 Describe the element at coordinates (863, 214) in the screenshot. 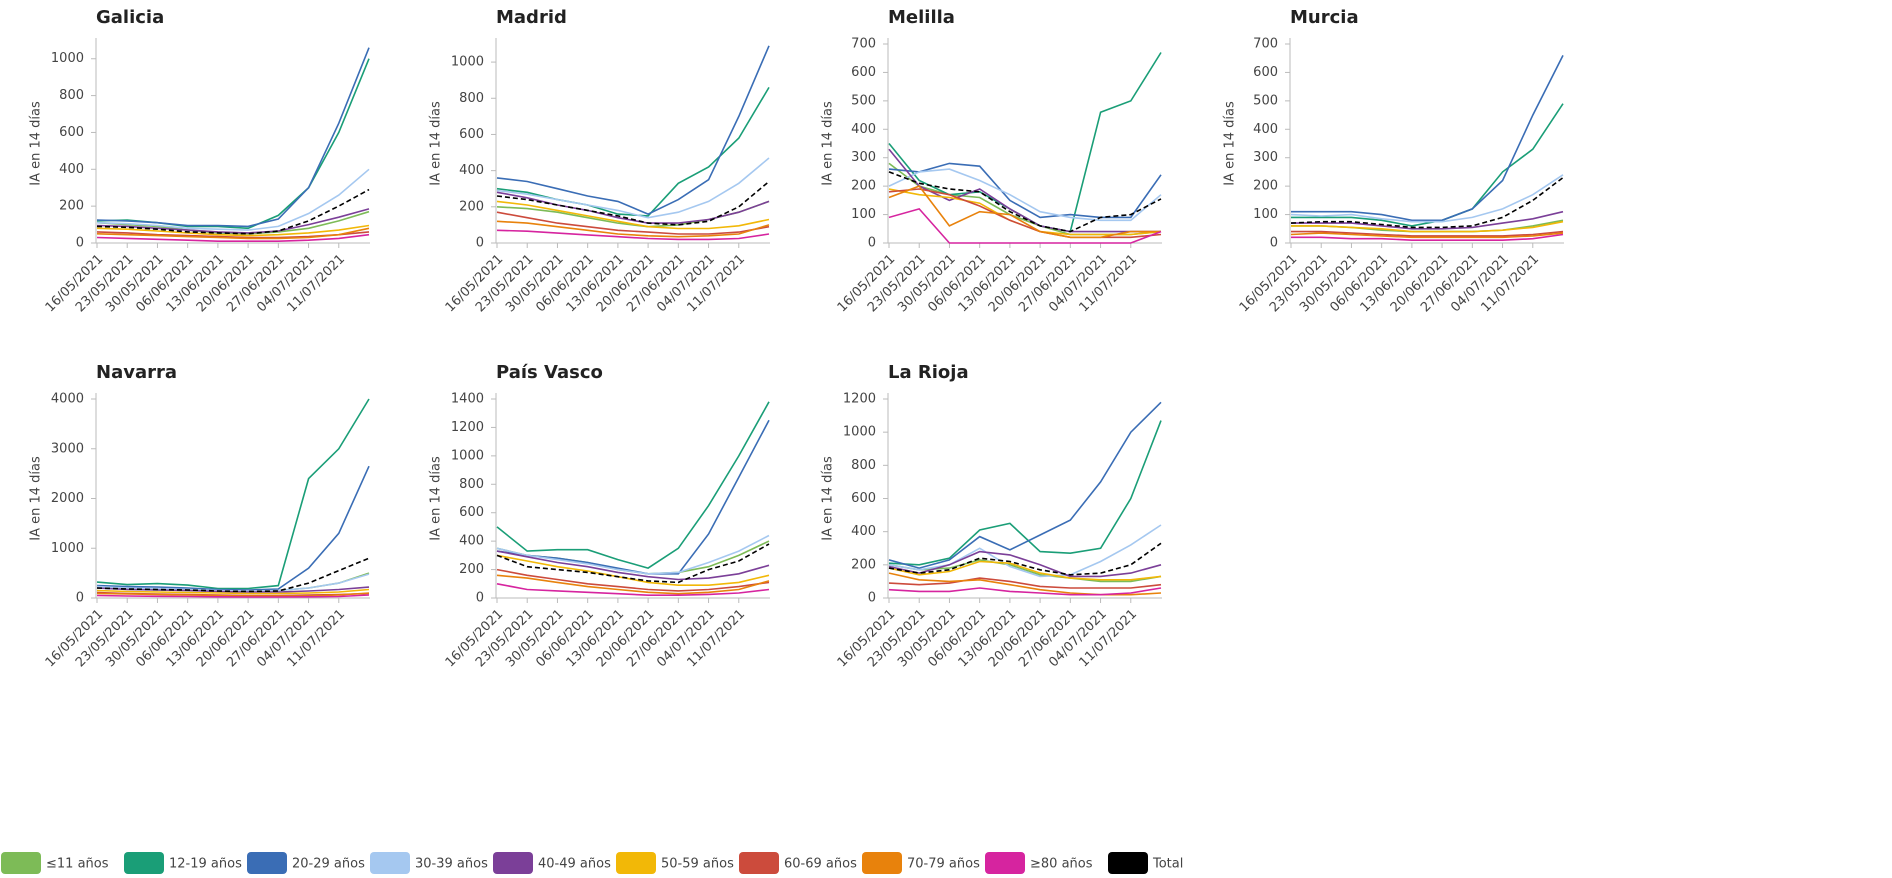

I see `y-tick-label: 100` at that location.